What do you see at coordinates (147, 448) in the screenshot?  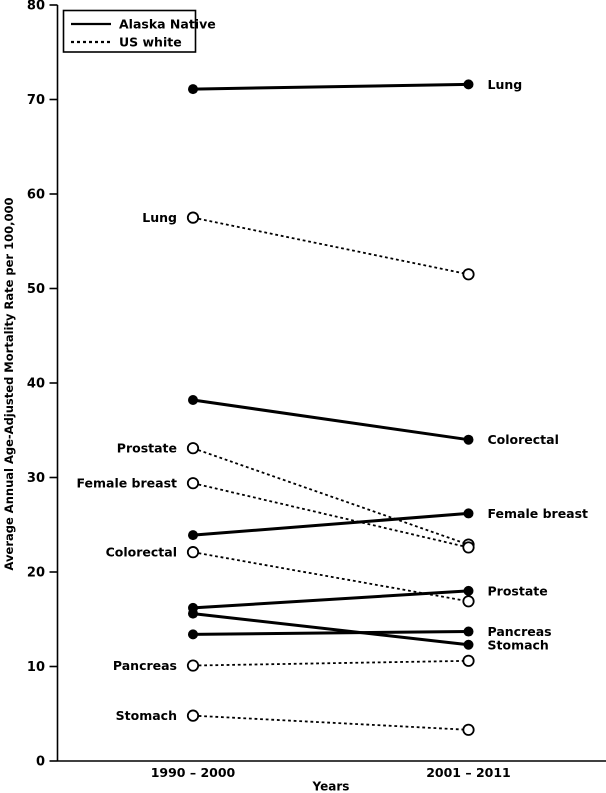 I see `series-label-us-white-prostate: Prostate` at bounding box center [147, 448].